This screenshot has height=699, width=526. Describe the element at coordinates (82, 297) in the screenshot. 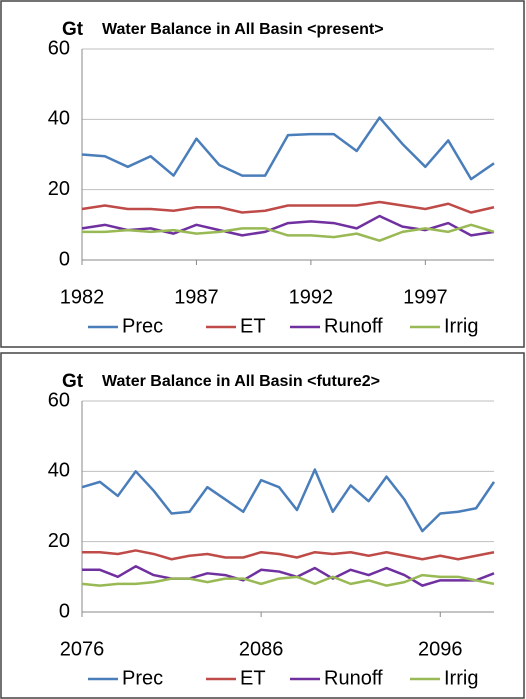

I see `x-tick-label: 1982` at that location.